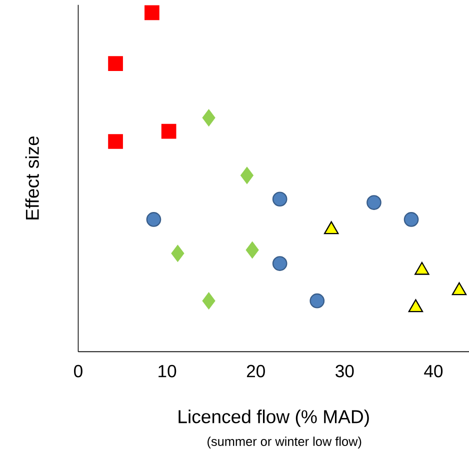  I want to click on x-tick-label: 20, so click(255, 371).